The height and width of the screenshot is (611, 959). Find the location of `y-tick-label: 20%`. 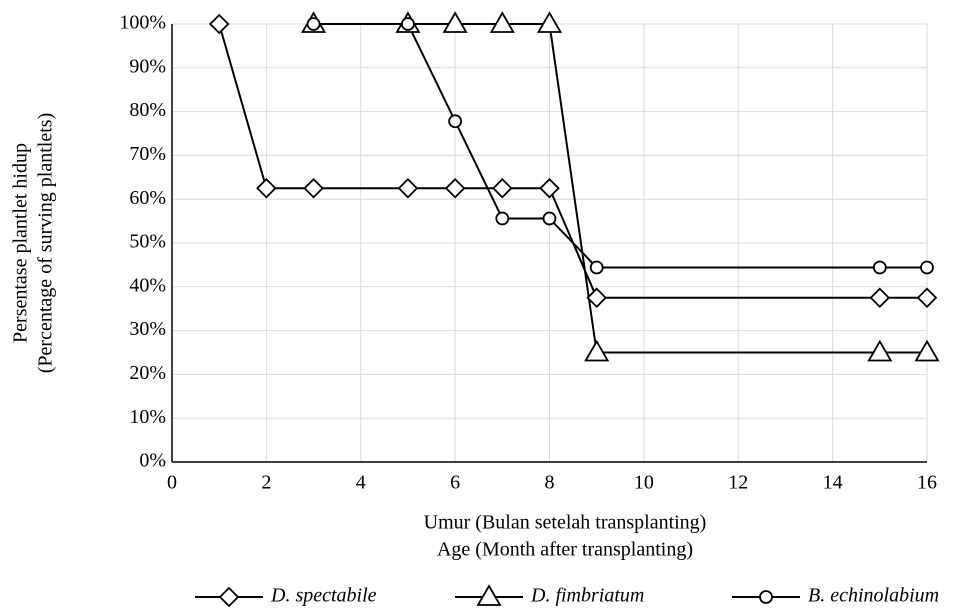

y-tick-label: 20% is located at coordinates (147, 373).